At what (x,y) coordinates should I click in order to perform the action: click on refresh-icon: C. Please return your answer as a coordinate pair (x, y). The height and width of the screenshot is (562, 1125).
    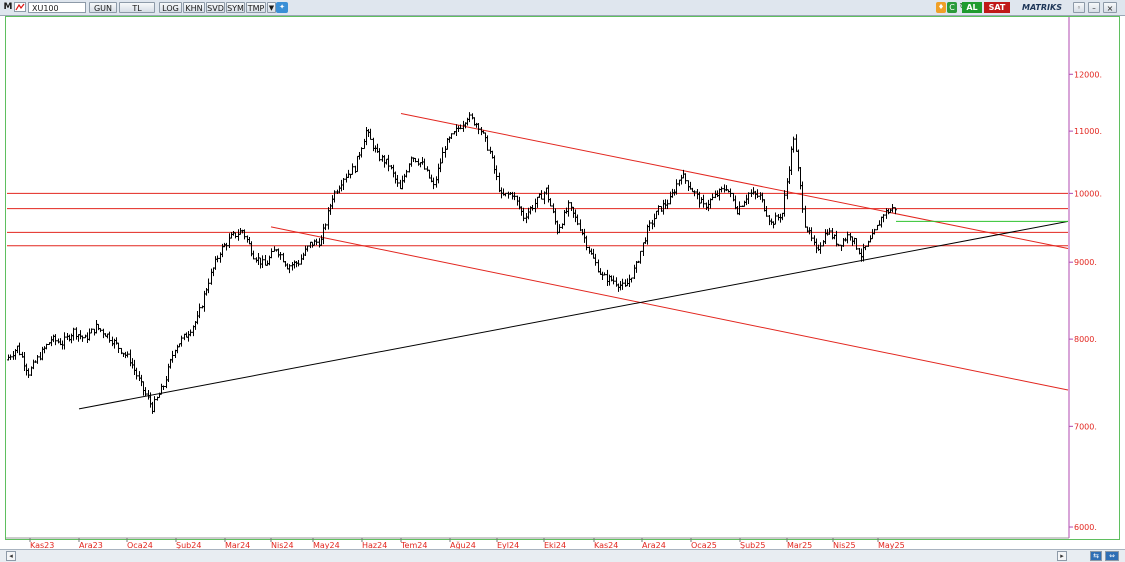
    Looking at the image, I should click on (952, 7).